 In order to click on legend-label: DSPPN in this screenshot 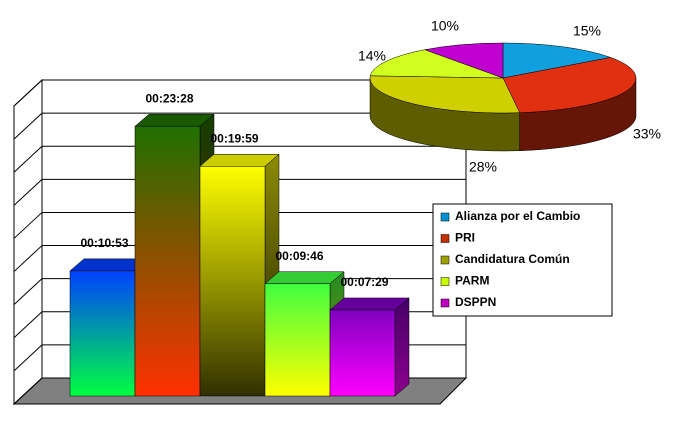, I will do `click(475, 302)`.